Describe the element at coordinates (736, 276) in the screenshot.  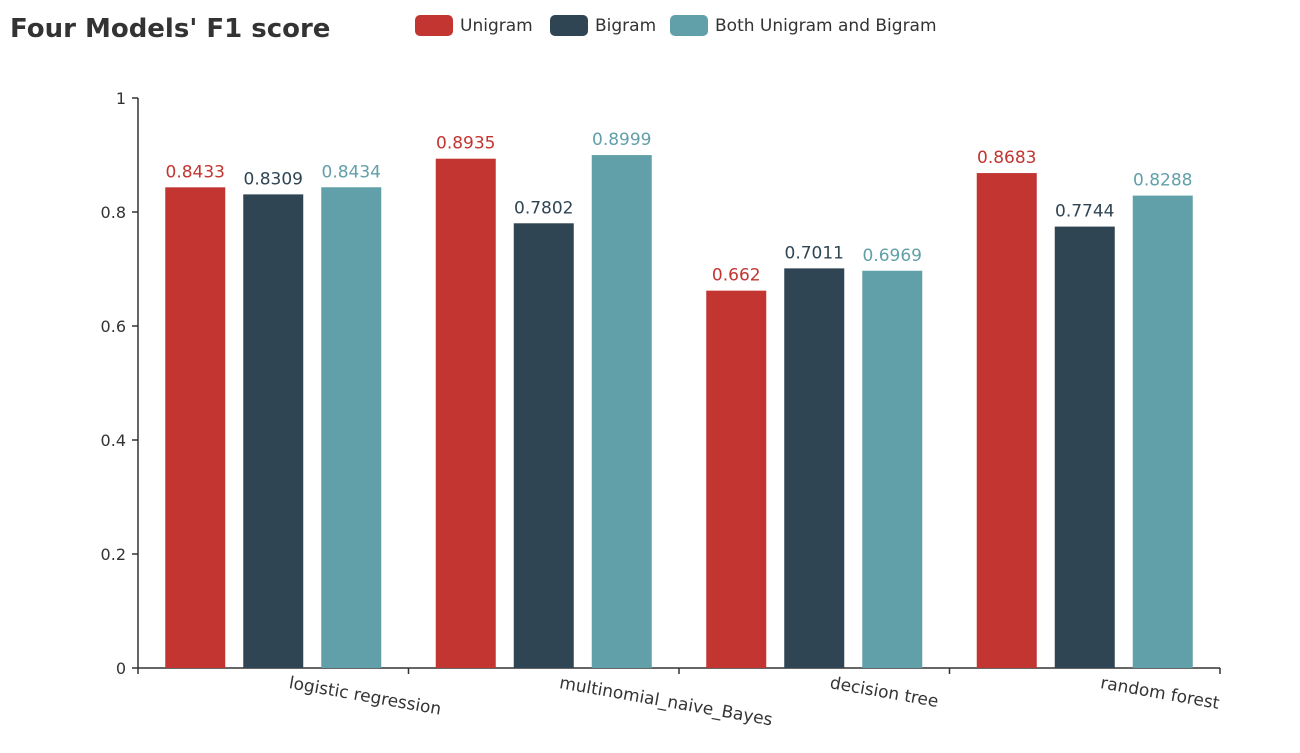
I see `data-label: 0.662` at that location.